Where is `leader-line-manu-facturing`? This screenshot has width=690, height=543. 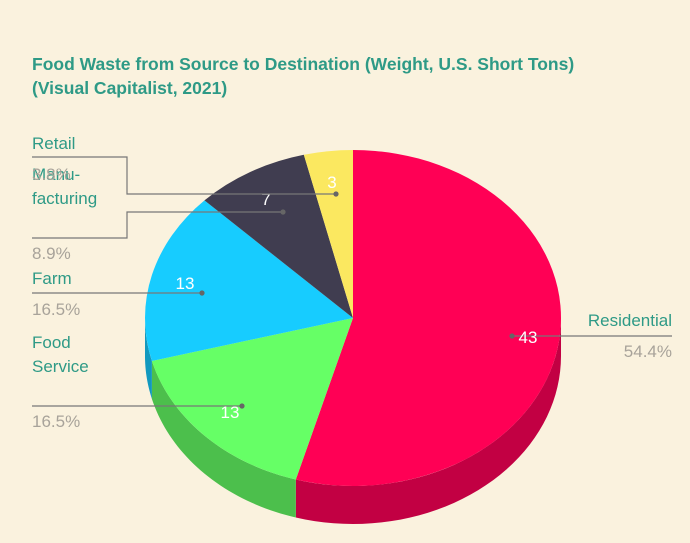 leader-line-manu-facturing is located at coordinates (157, 225).